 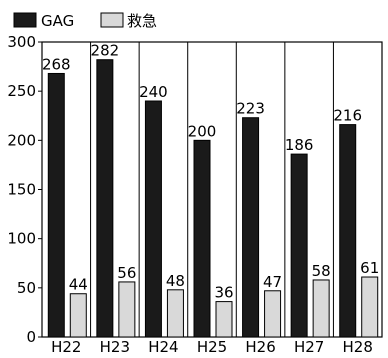 What do you see at coordinates (142, 21) in the screenshot?
I see `legend-label-kyukyu: 救急` at bounding box center [142, 21].